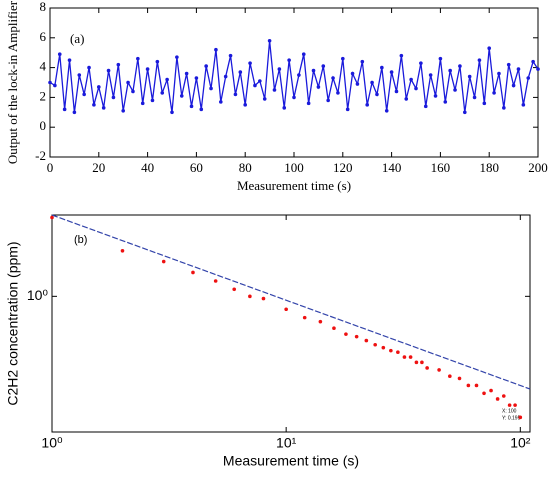 The height and width of the screenshot is (491, 550). Describe the element at coordinates (520, 443) in the screenshot. I see `x-tick-label: 10²` at that location.